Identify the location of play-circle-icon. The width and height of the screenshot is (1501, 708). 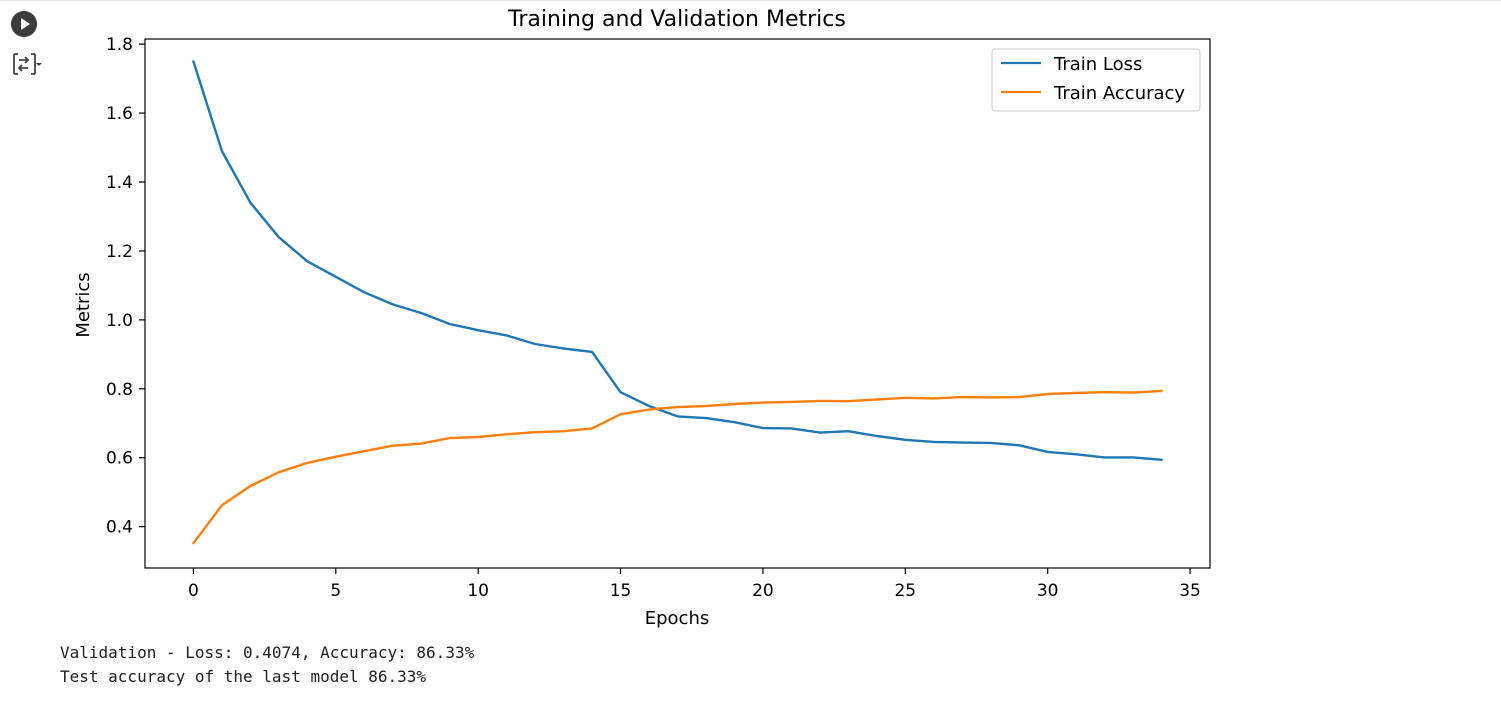
(24, 24).